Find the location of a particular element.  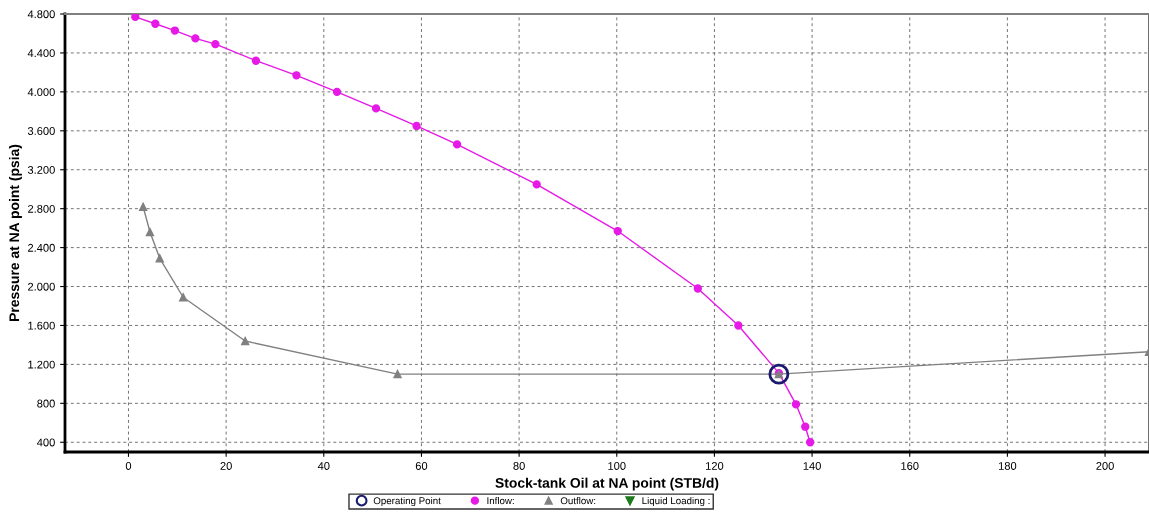

x-tick-label: 100 is located at coordinates (617, 466).